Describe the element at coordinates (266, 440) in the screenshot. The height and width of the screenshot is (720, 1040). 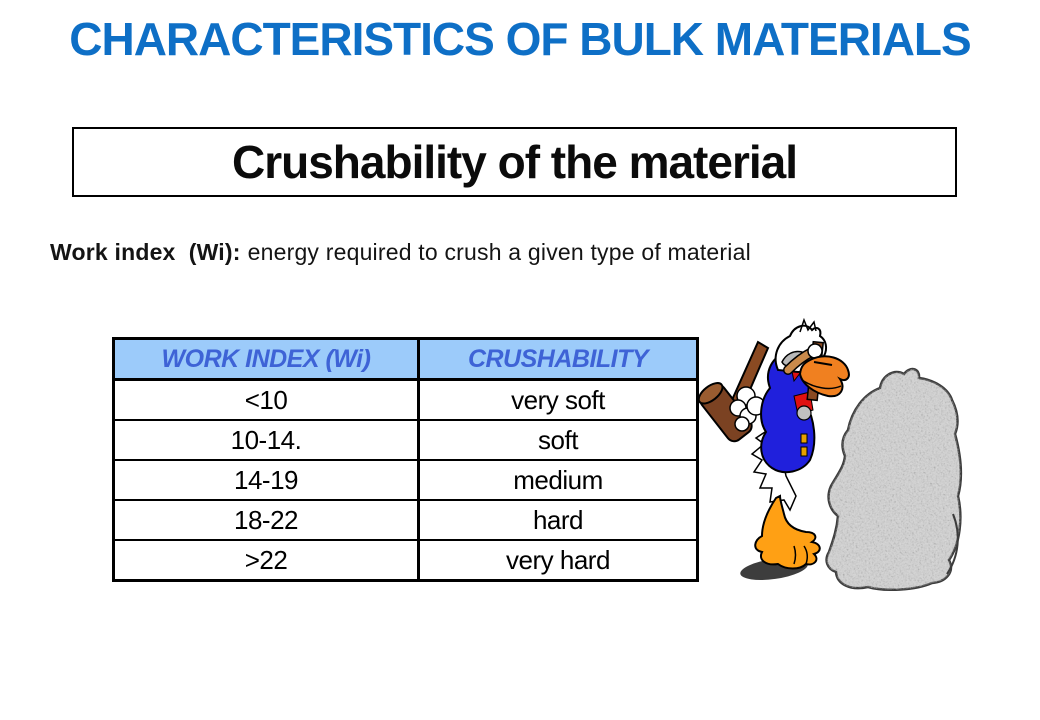
I see `work-index-cell: 10-14.` at that location.